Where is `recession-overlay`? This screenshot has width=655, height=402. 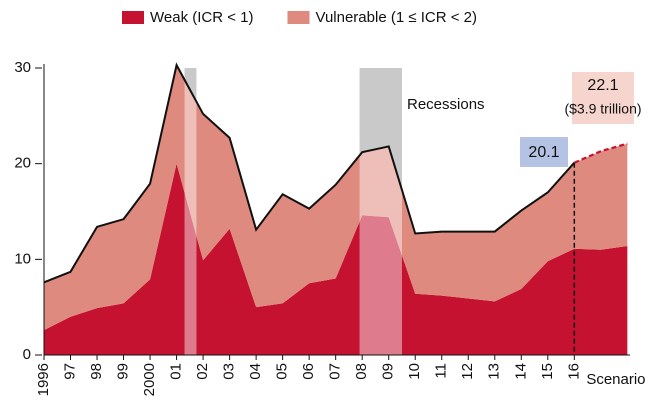 recession-overlay is located at coordinates (190, 211).